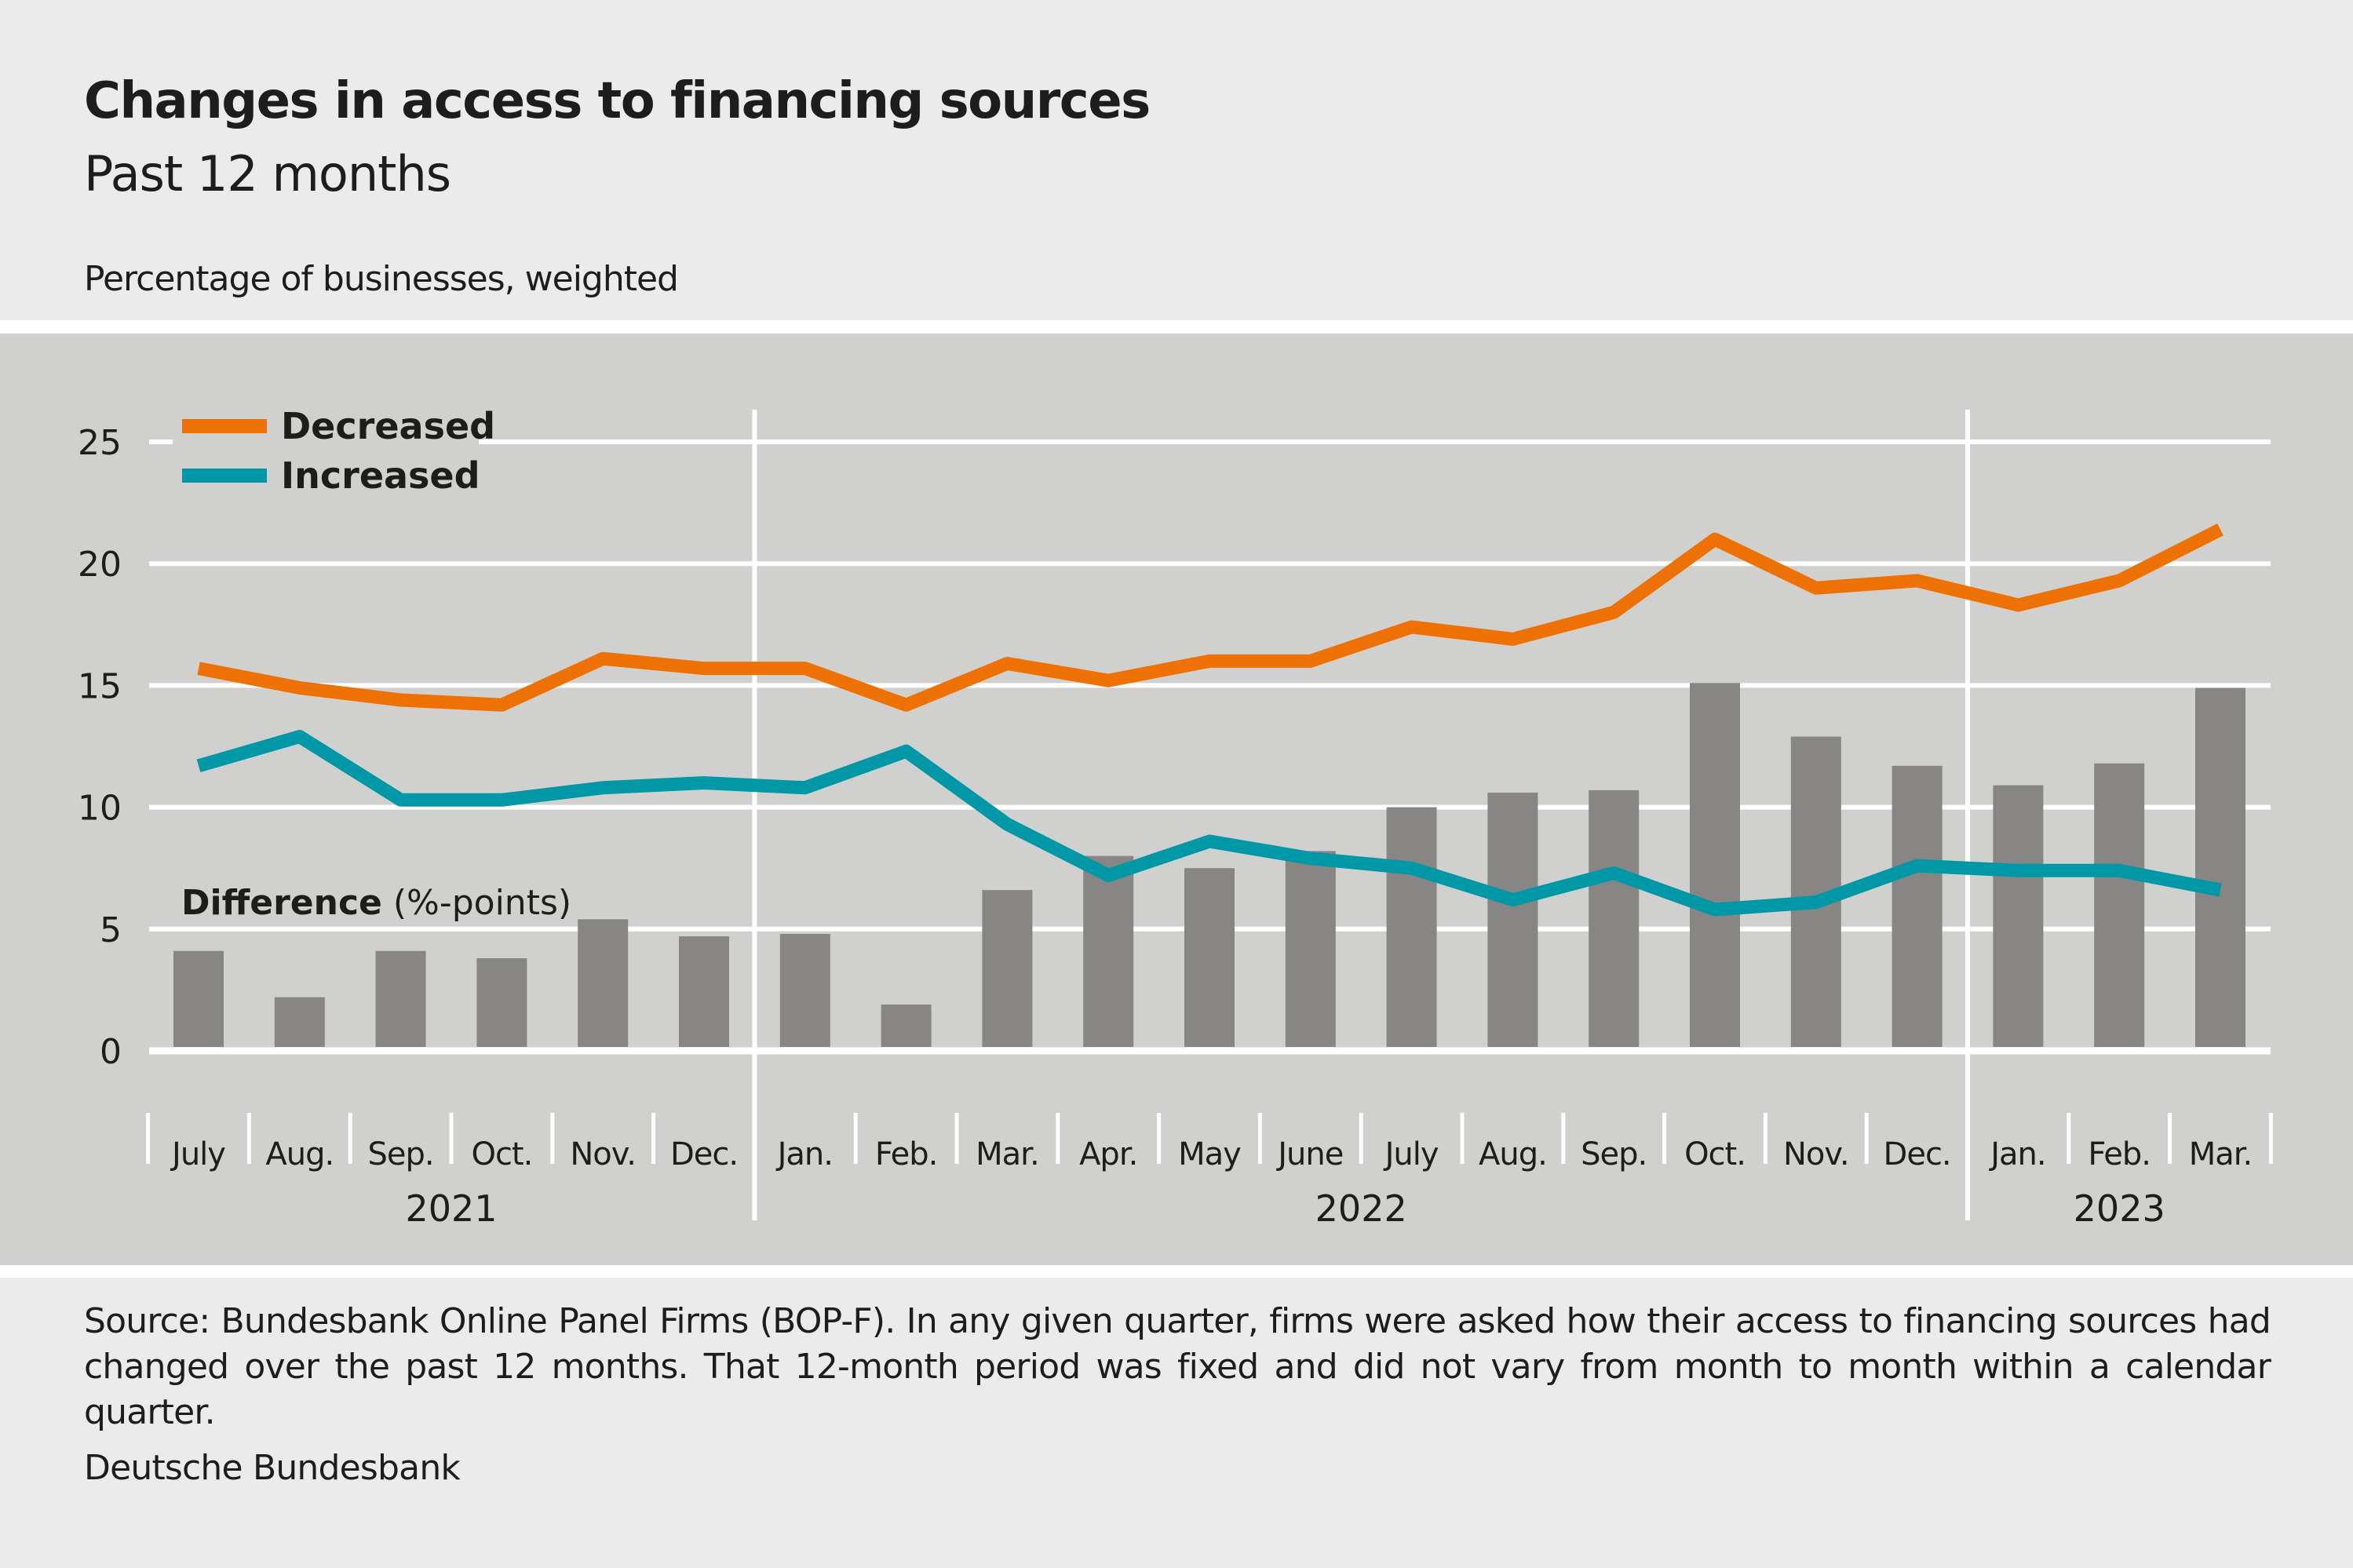  I want to click on divider-top, so click(1176, 327).